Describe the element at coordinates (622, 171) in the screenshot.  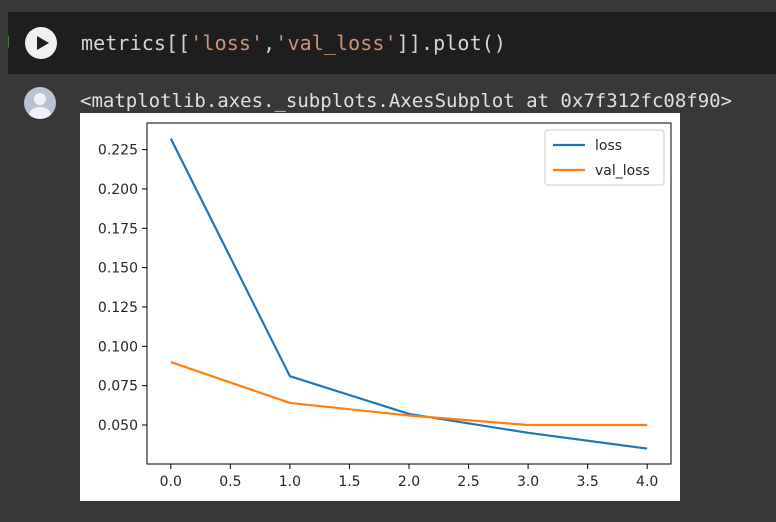
I see `legend-label-val-loss: val_loss` at that location.